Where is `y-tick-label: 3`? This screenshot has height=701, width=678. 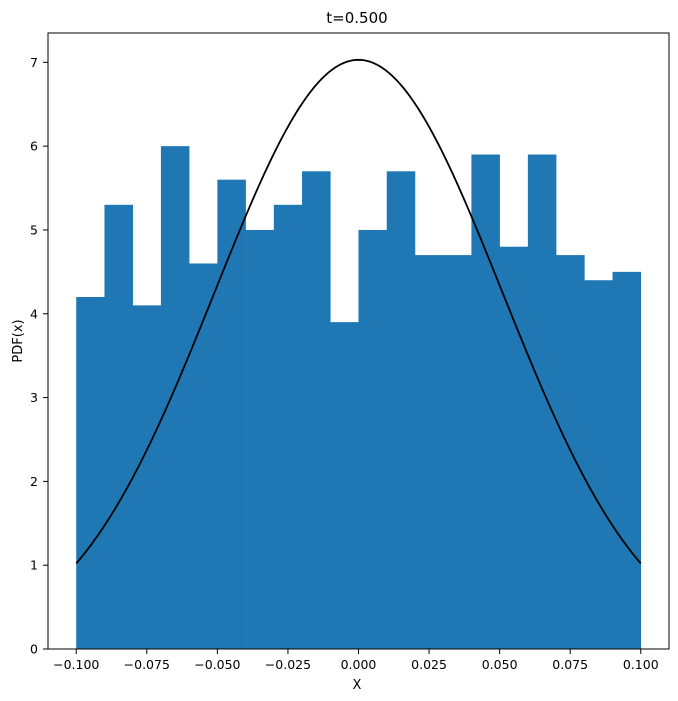
y-tick-label: 3 is located at coordinates (34, 397).